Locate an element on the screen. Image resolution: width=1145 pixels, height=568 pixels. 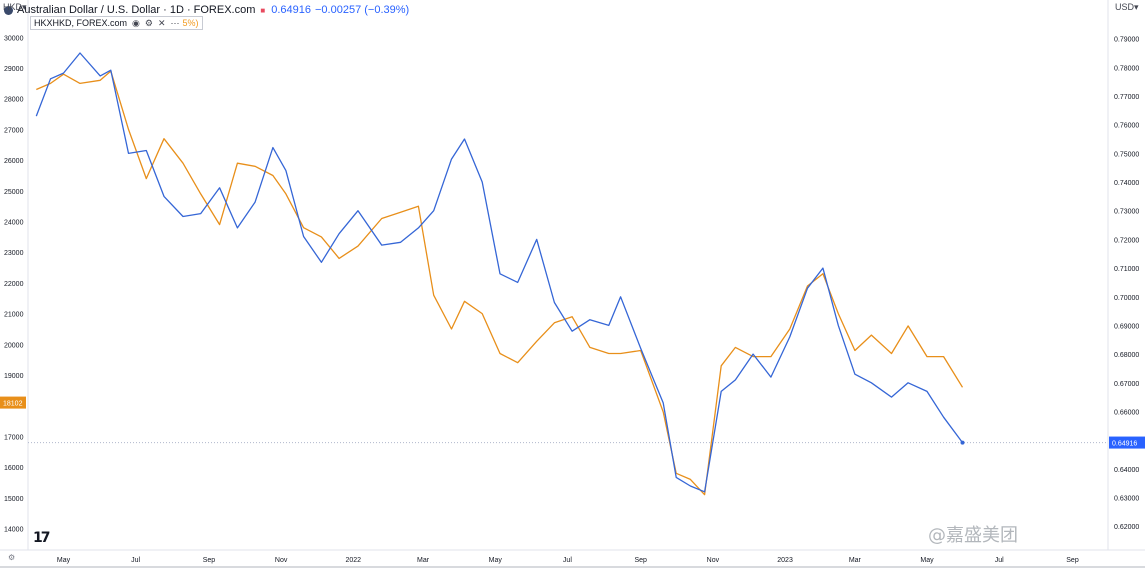
right-last-value-badge is located at coordinates (1127, 442).